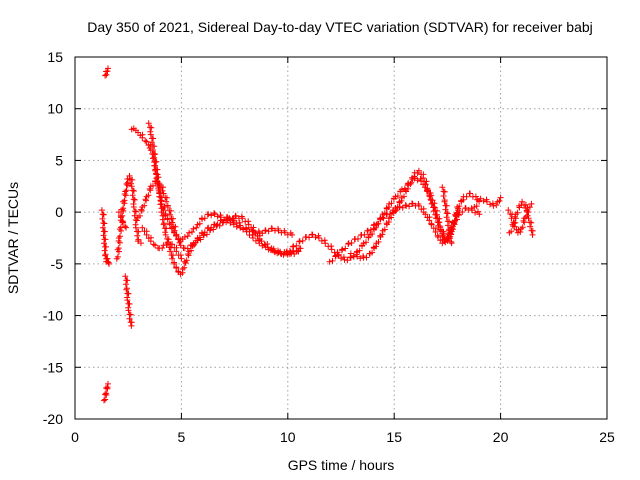 The width and height of the screenshot is (640, 480). What do you see at coordinates (55, 109) in the screenshot?
I see `y-tick-label: 10` at bounding box center [55, 109].